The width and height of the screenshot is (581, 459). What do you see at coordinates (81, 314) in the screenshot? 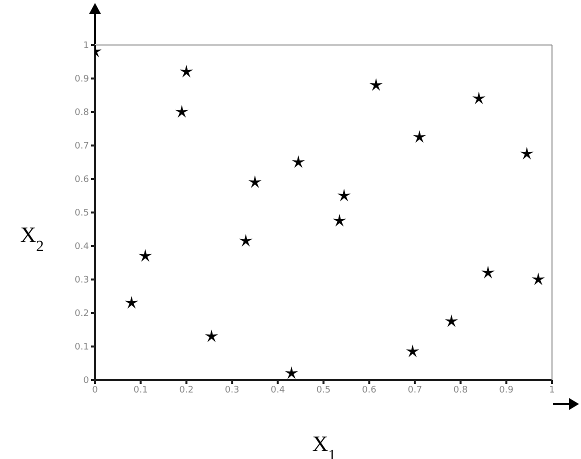
I see `y-tick-label: 0.2` at bounding box center [81, 314].